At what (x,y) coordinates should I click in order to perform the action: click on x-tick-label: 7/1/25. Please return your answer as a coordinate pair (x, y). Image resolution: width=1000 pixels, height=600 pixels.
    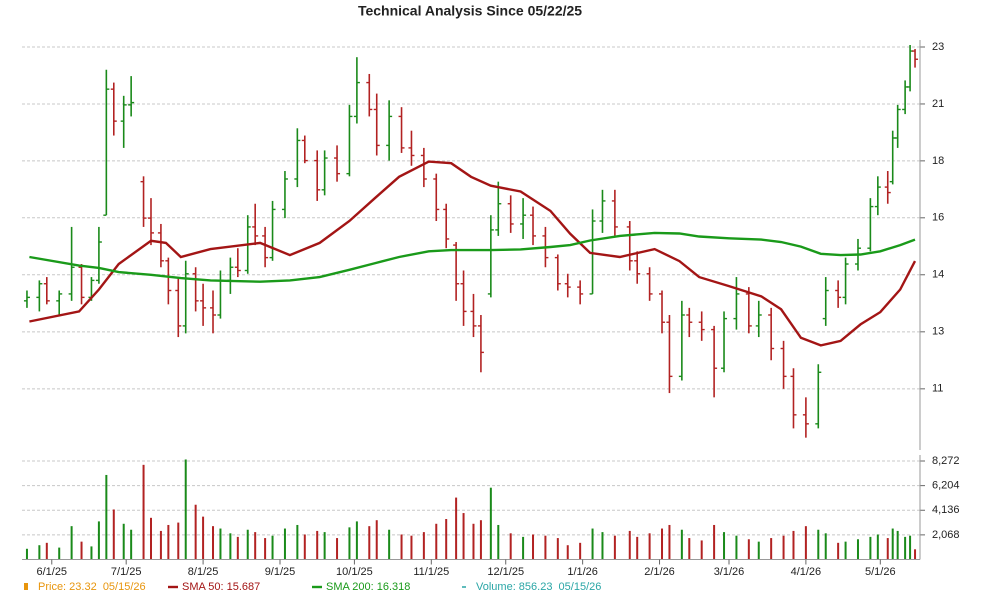
    Looking at the image, I should click on (126, 572).